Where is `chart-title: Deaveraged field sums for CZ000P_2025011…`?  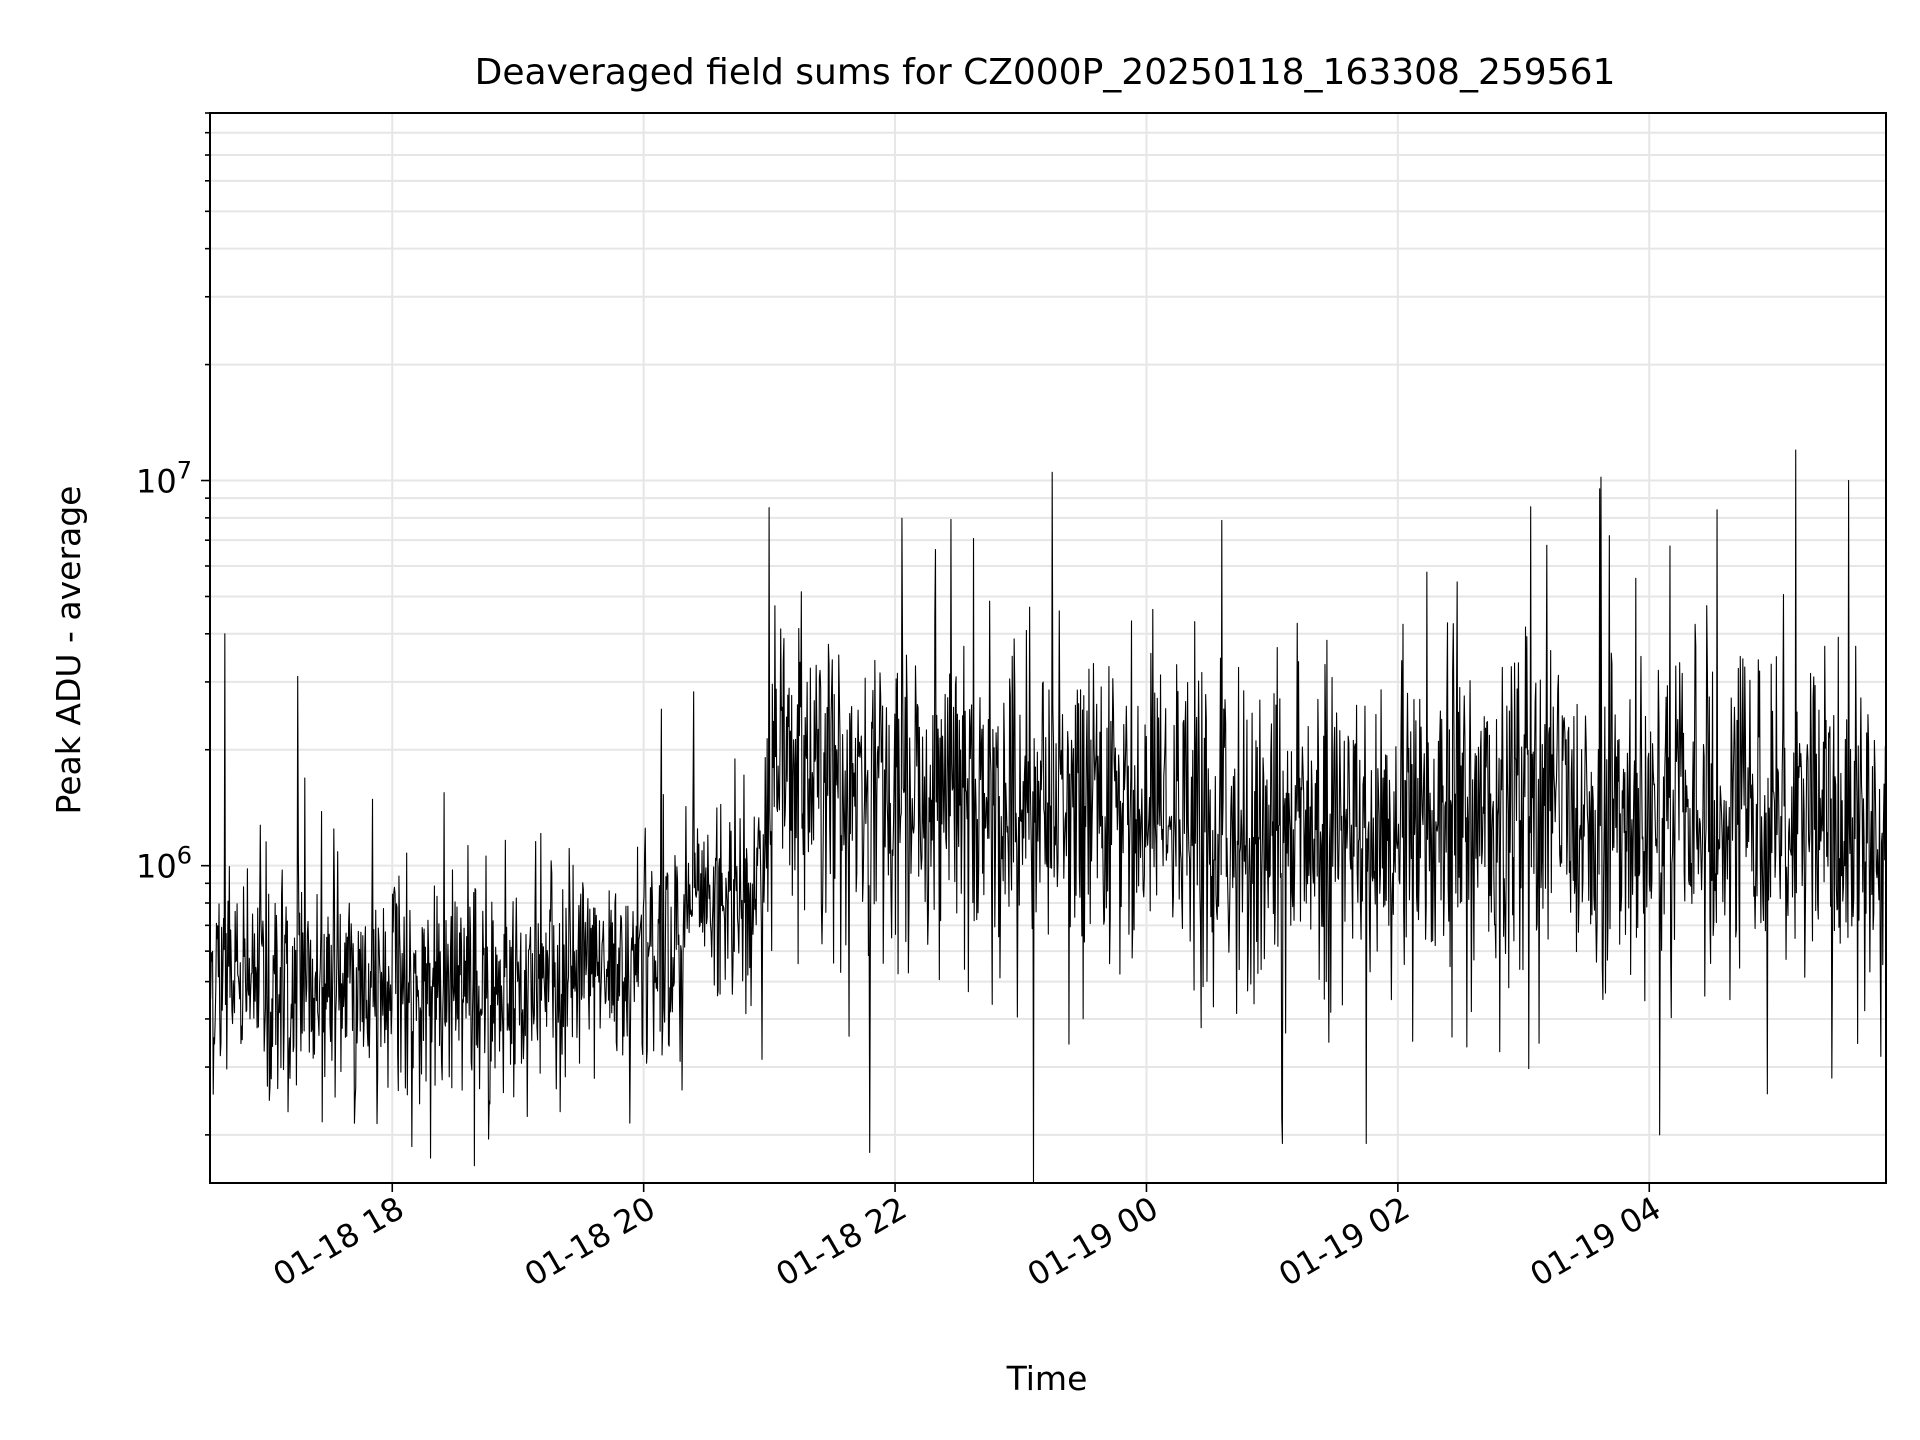
chart-title: Deaveraged field sums for CZ000P_2025011… is located at coordinates (1045, 72).